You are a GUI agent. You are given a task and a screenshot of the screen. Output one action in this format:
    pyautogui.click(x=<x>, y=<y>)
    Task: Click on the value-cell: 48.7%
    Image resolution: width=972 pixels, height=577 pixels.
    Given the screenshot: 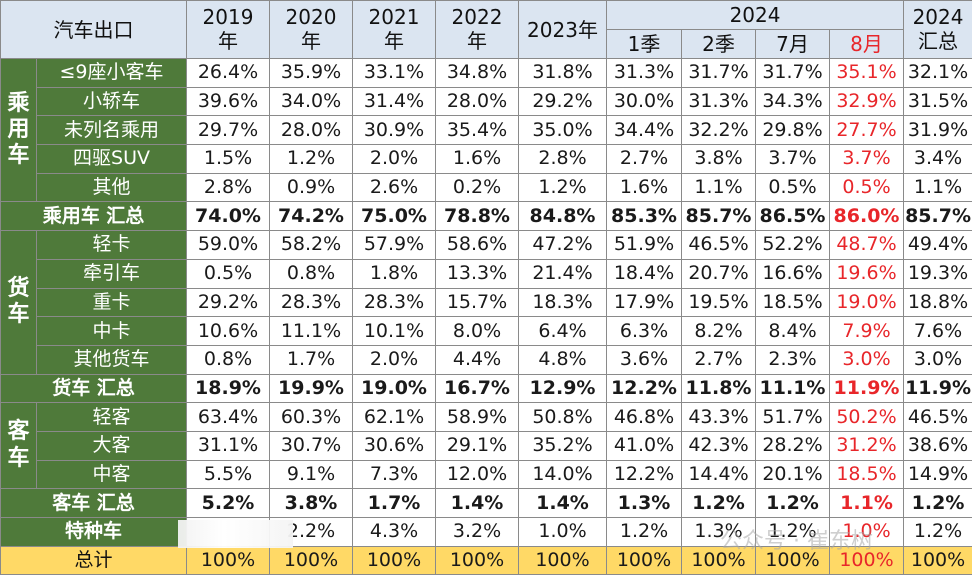 What is the action you would take?
    pyautogui.click(x=866, y=245)
    